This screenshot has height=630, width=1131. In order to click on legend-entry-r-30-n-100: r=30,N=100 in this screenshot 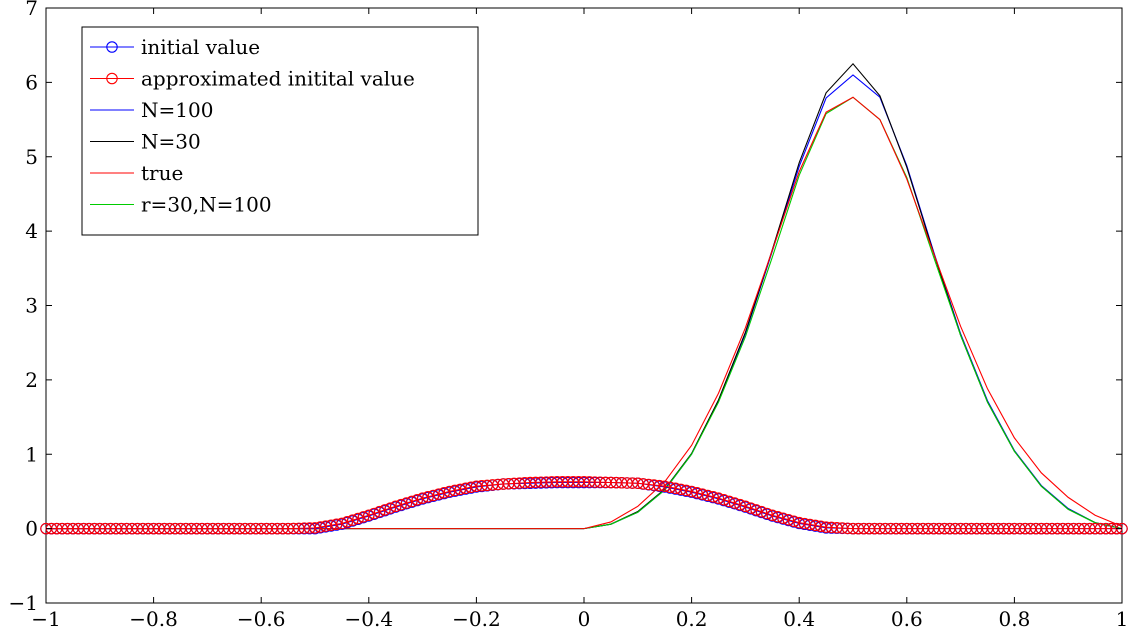, I will do `click(181, 205)`.